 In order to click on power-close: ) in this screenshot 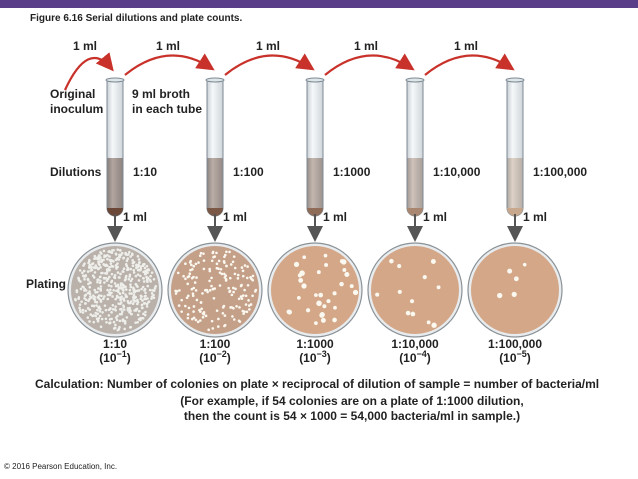, I will do `click(429, 358)`.